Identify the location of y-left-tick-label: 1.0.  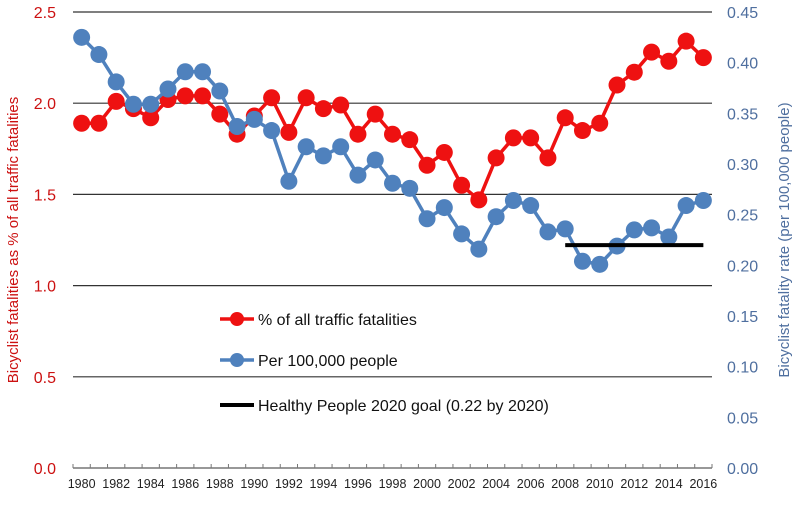
(45, 287).